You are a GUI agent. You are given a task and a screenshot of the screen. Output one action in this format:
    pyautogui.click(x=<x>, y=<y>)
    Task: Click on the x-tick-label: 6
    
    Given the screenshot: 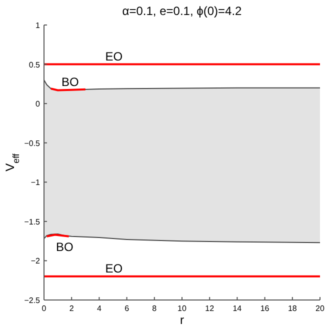 What is the action you would take?
    pyautogui.click(x=127, y=308)
    